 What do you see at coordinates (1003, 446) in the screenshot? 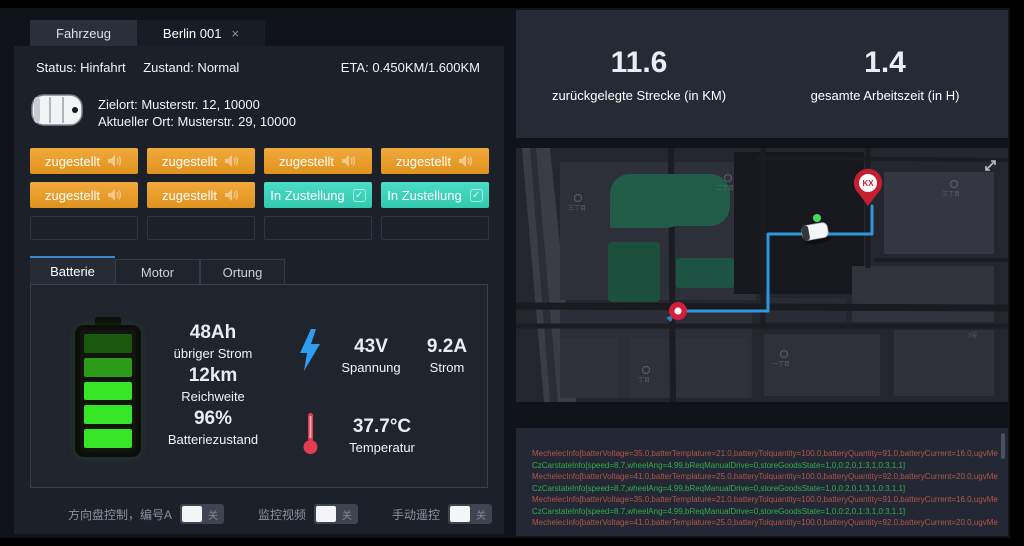
I see `log-scrollbar` at bounding box center [1003, 446].